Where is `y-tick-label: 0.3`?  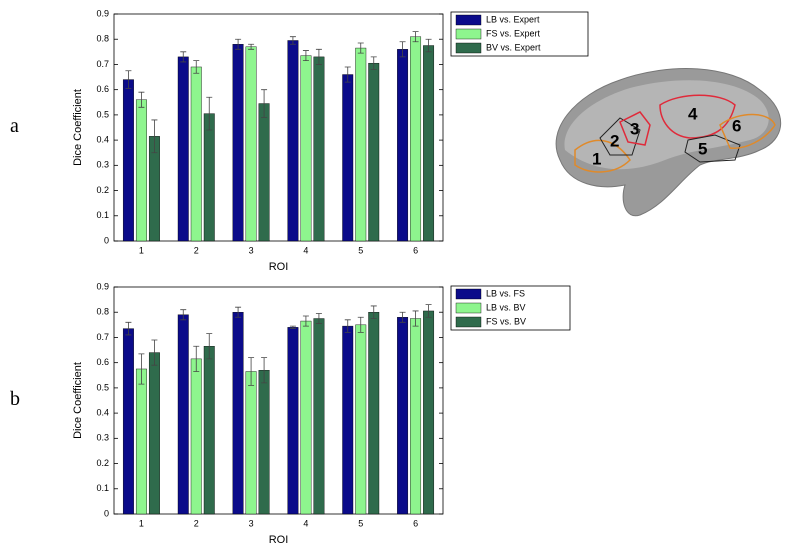 y-tick-label: 0.3 is located at coordinates (102, 165).